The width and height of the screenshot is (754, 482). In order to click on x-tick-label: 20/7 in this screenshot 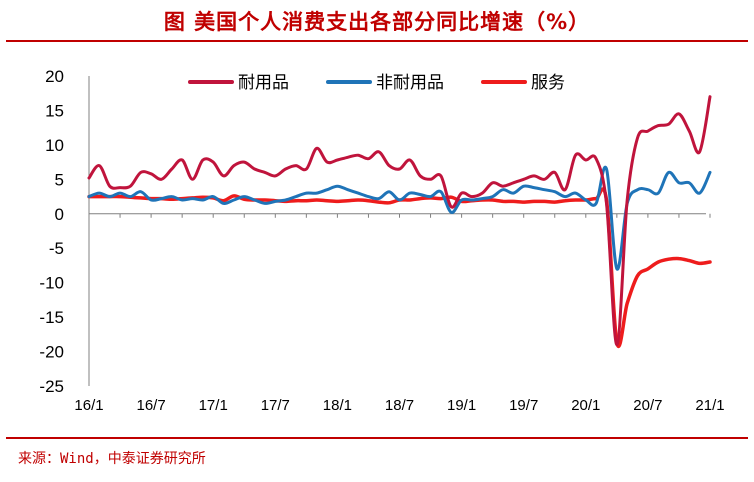, I will do `click(647, 405)`.